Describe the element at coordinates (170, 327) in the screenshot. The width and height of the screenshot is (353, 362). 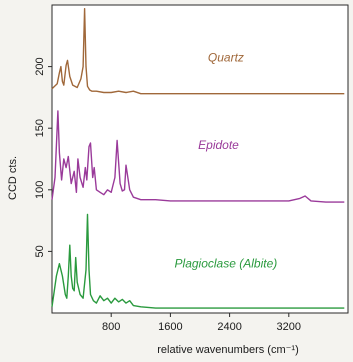
I see `x-tick-label-1: 1600` at that location.